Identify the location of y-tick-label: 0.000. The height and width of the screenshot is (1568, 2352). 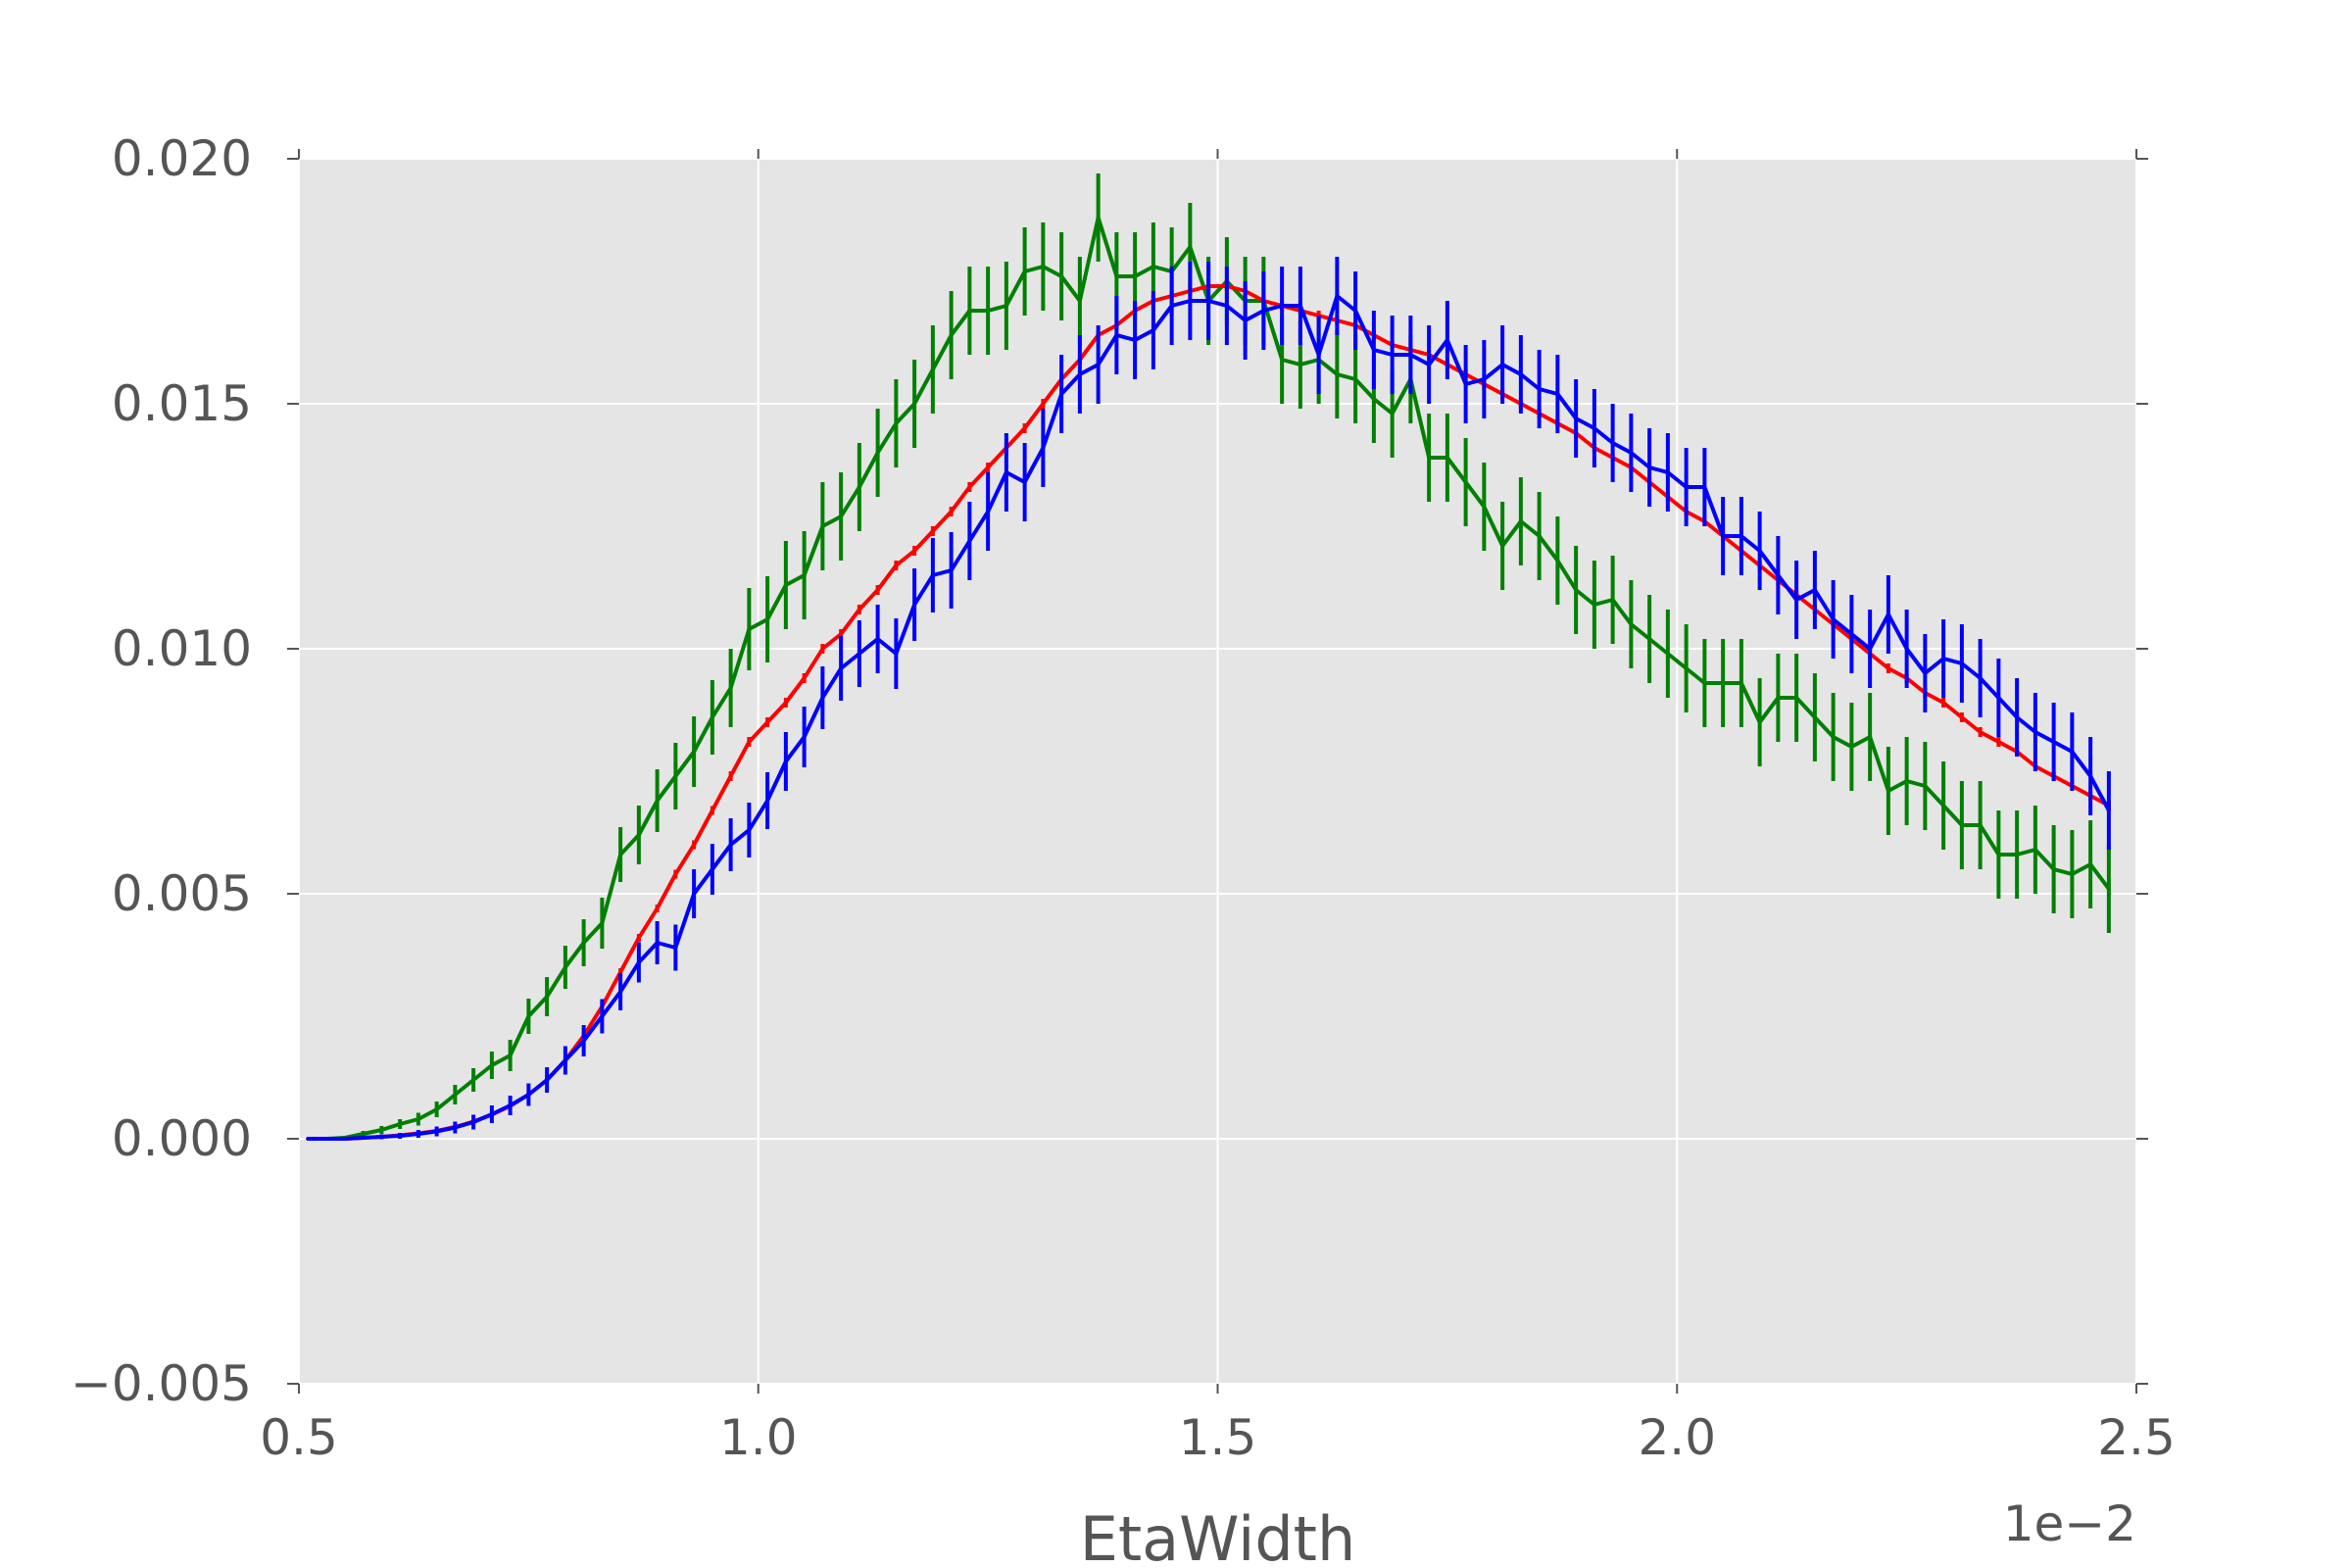
(182, 1138).